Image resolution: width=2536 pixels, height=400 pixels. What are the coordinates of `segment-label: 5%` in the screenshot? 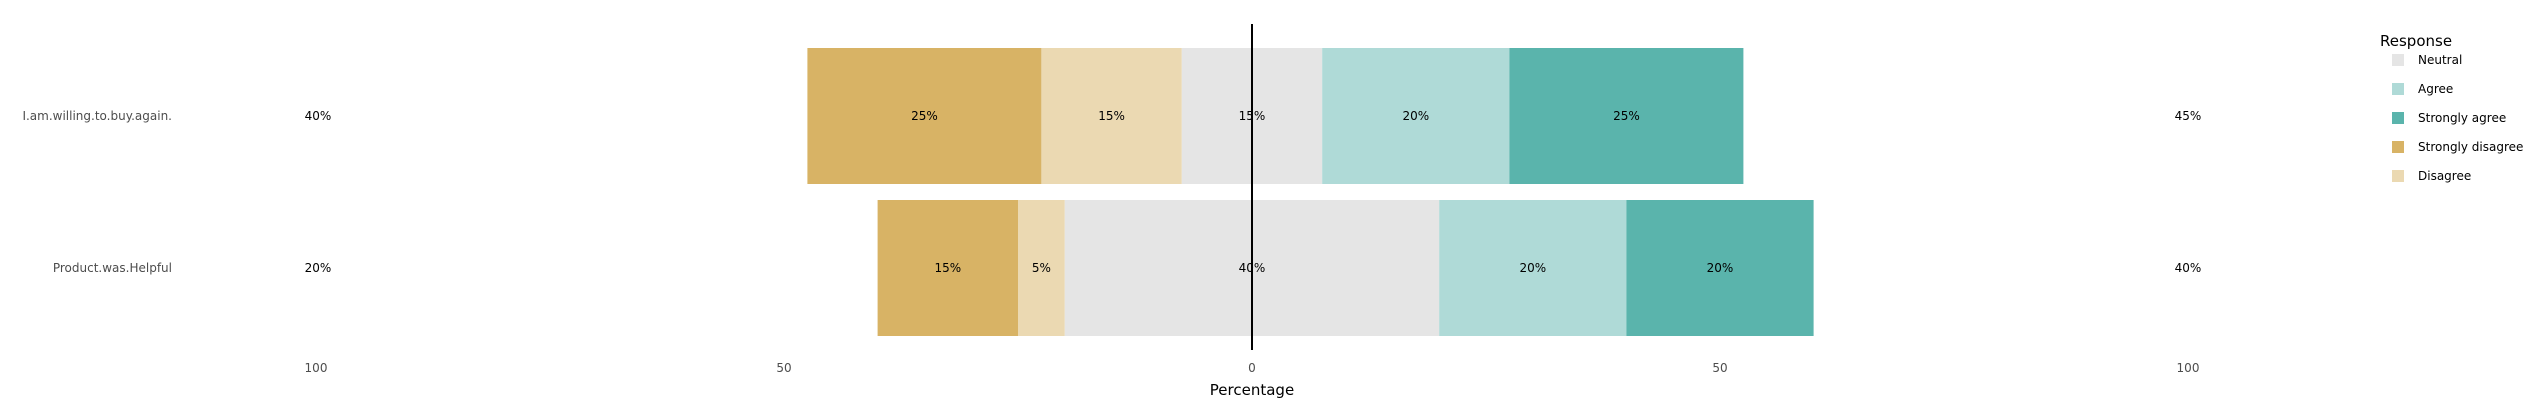 It's located at (1041, 268).